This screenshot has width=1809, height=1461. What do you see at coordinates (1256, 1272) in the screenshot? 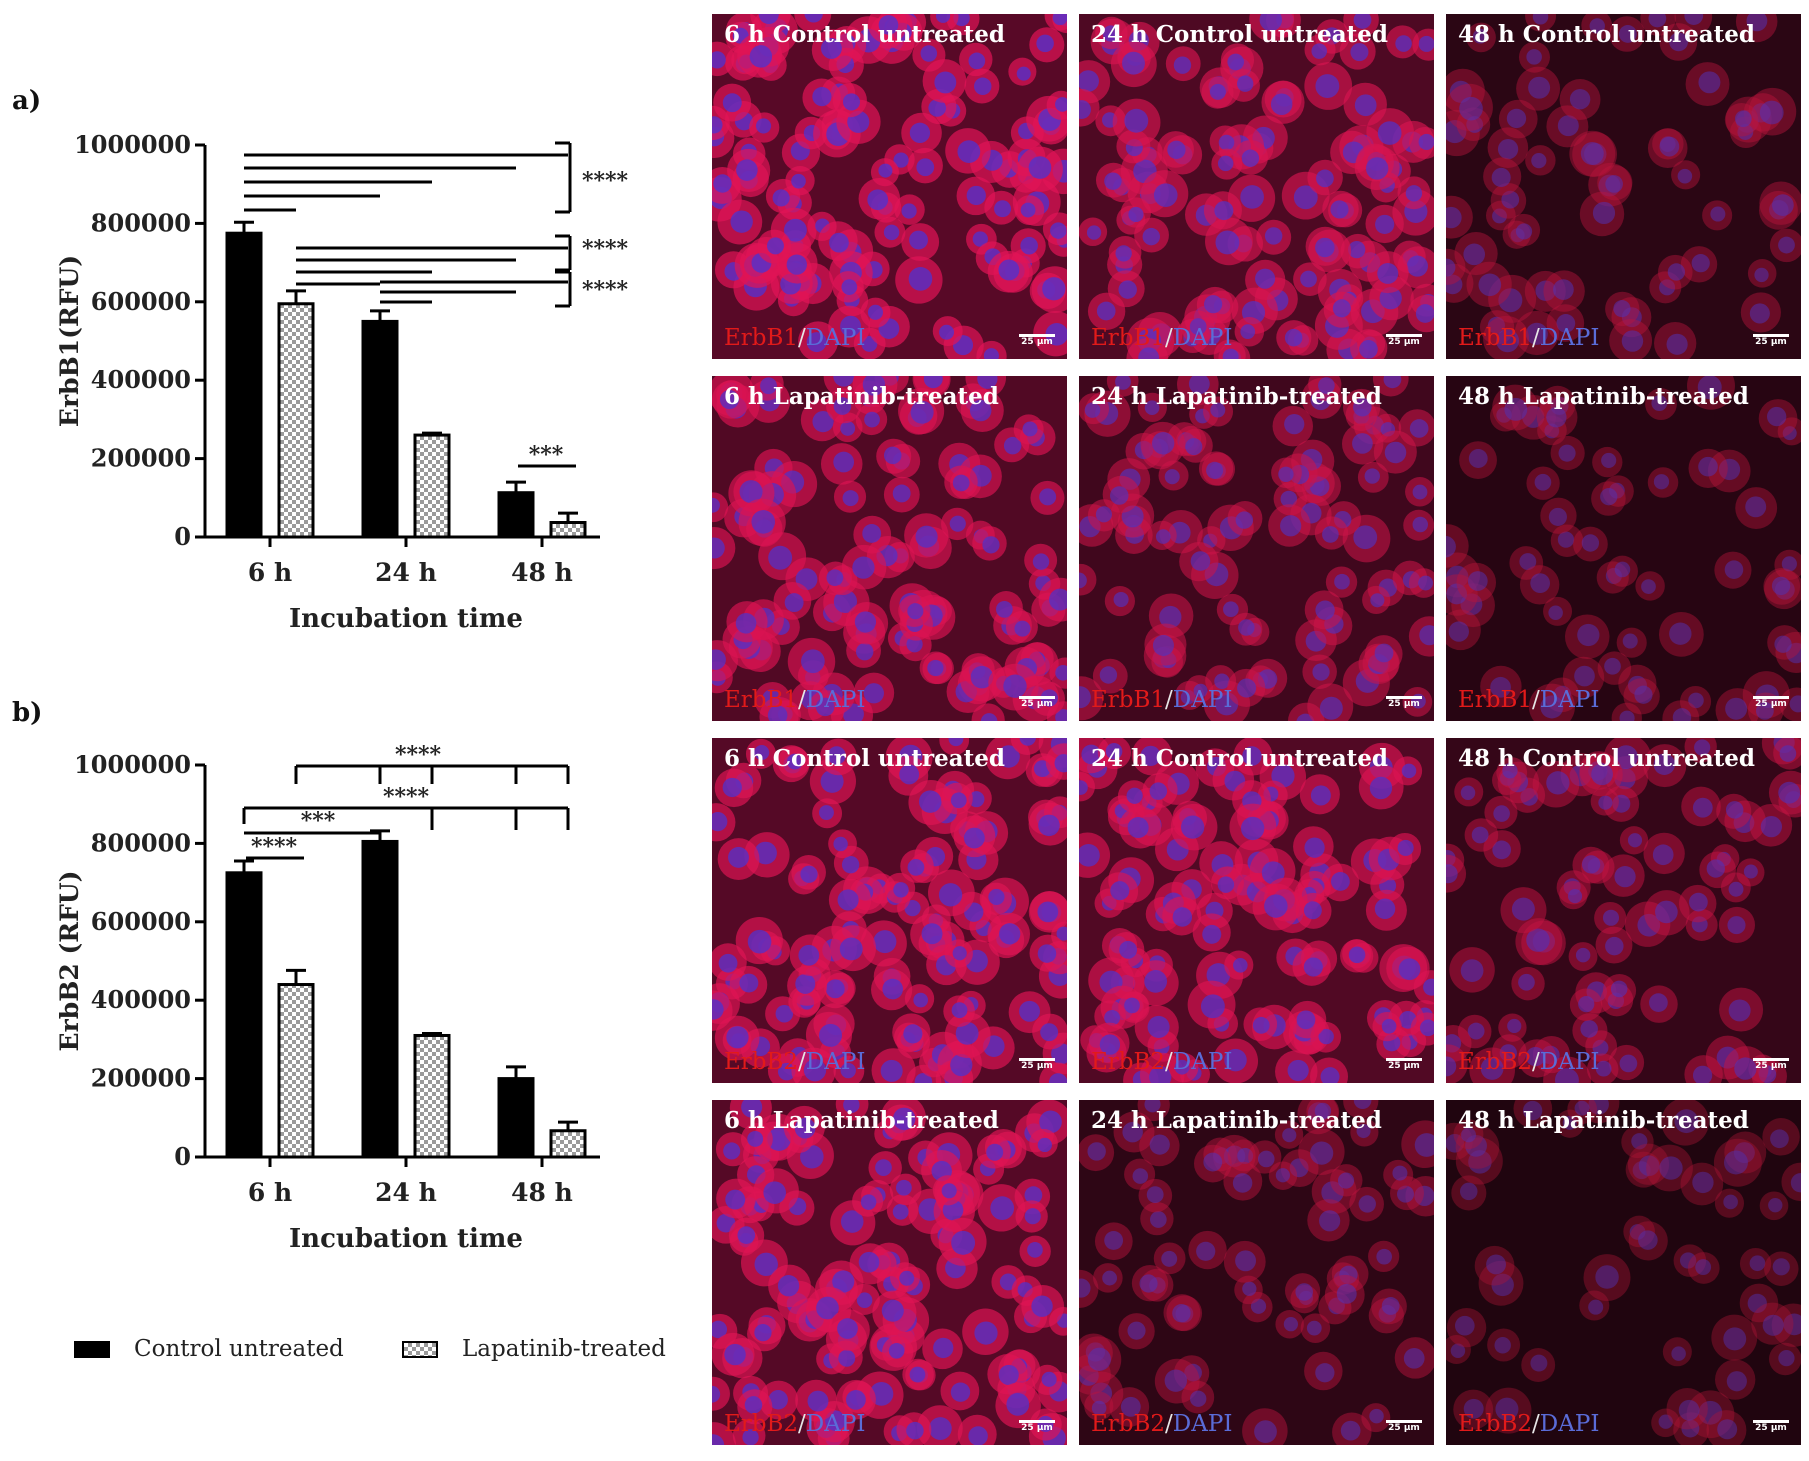
I see `micrograph-tile: 24 h Lapatinib-treated ErbB2/DAPI 25 µm` at bounding box center [1256, 1272].